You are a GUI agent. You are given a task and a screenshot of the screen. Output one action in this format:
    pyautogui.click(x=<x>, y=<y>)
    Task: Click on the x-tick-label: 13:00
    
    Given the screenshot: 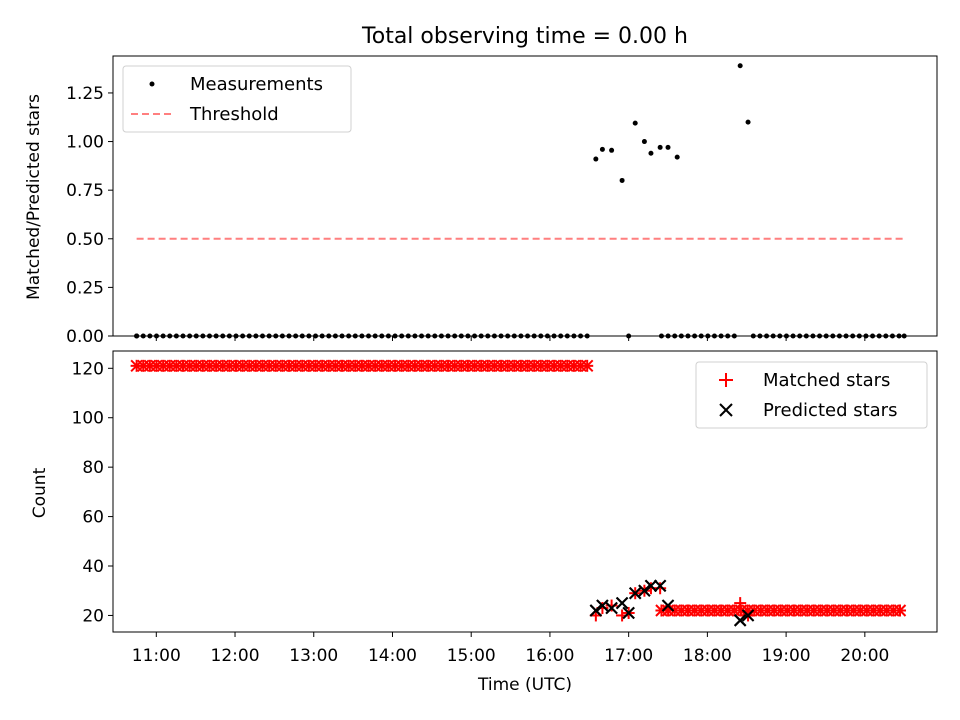 What is the action you would take?
    pyautogui.click(x=313, y=656)
    